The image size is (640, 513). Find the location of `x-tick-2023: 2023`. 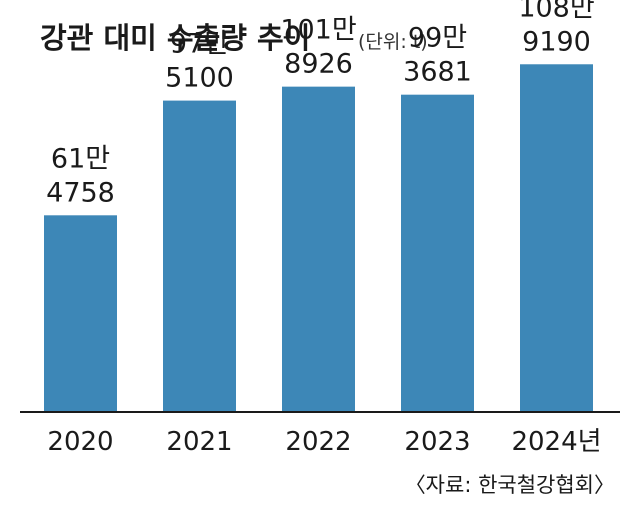

x-tick-2023: 2023 is located at coordinates (437, 442).